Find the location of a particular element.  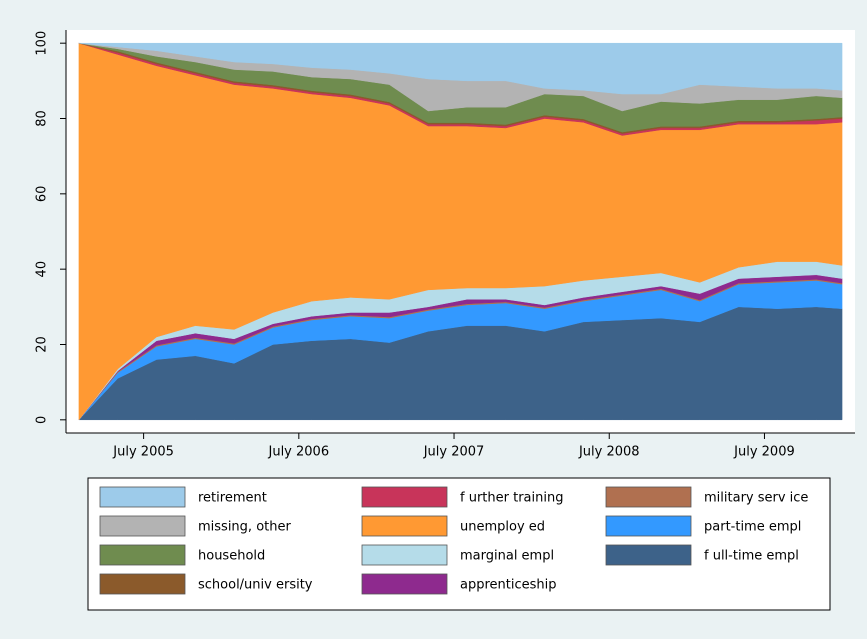

x-tick-label: July 2005 is located at coordinates (143, 452).